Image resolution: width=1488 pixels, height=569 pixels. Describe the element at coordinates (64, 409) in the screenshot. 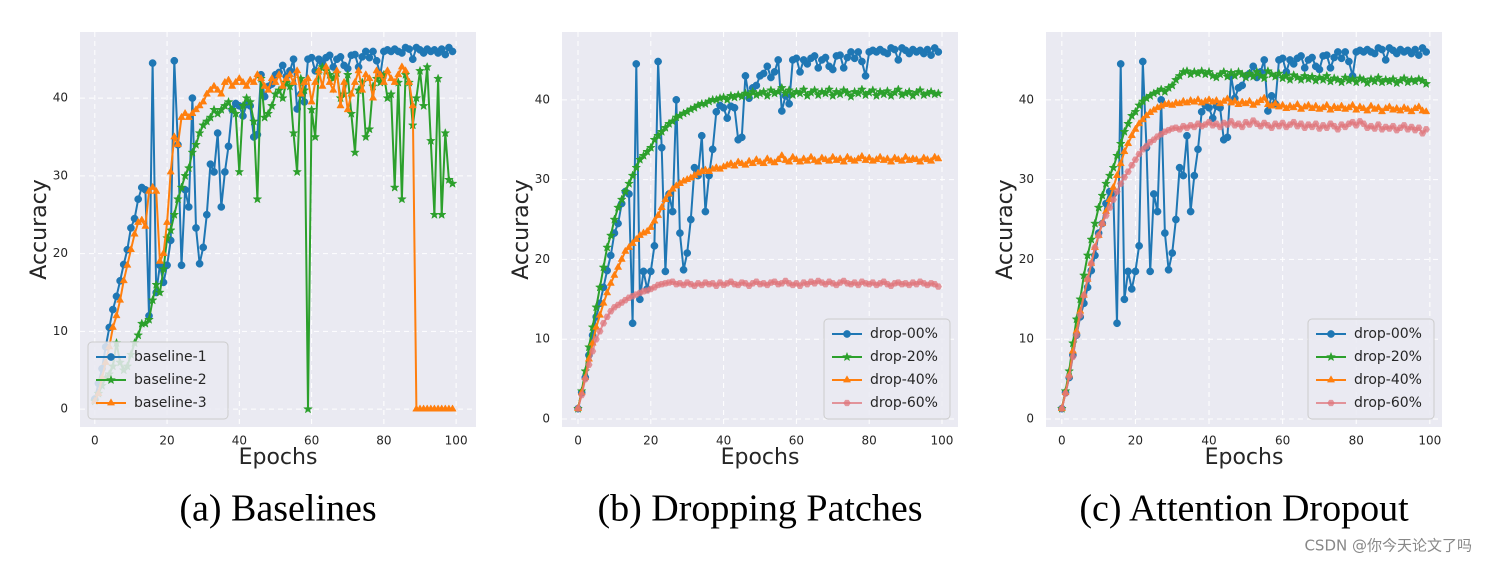

I see `y-tick-label: 0` at that location.